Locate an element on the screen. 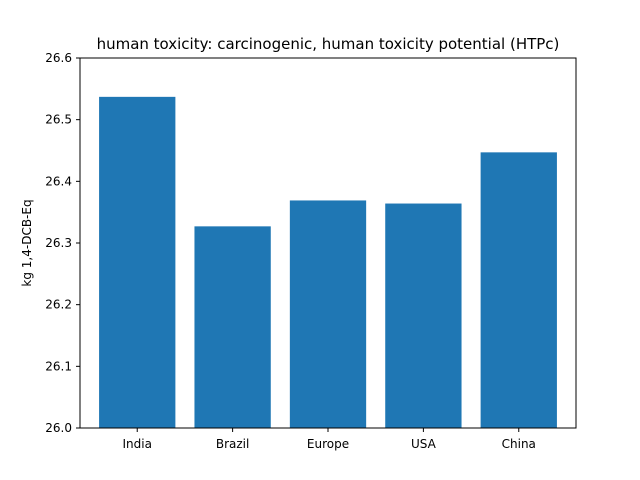 This screenshot has height=480, width=640. y-axis: 26.0 26.1 26.2 26.3 26.4 26.5 26.6 is located at coordinates (62, 243).